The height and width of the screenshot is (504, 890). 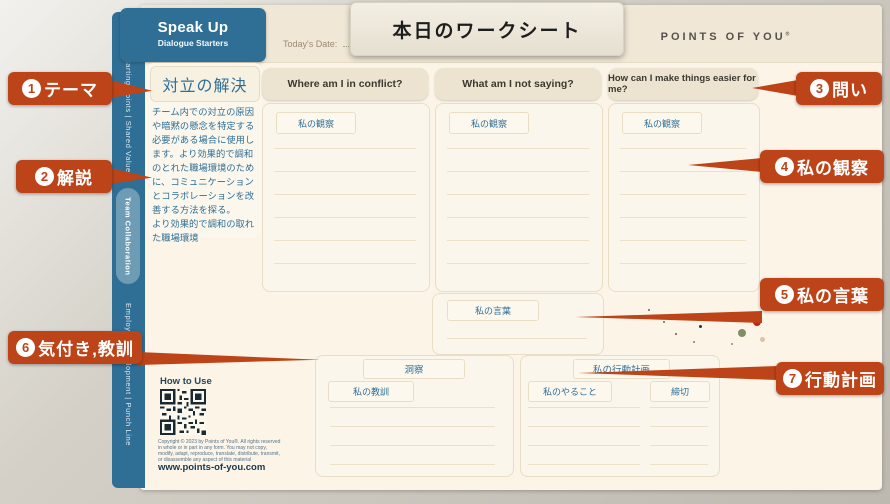 I want to click on annotation-3-number: 3, so click(x=819, y=88).